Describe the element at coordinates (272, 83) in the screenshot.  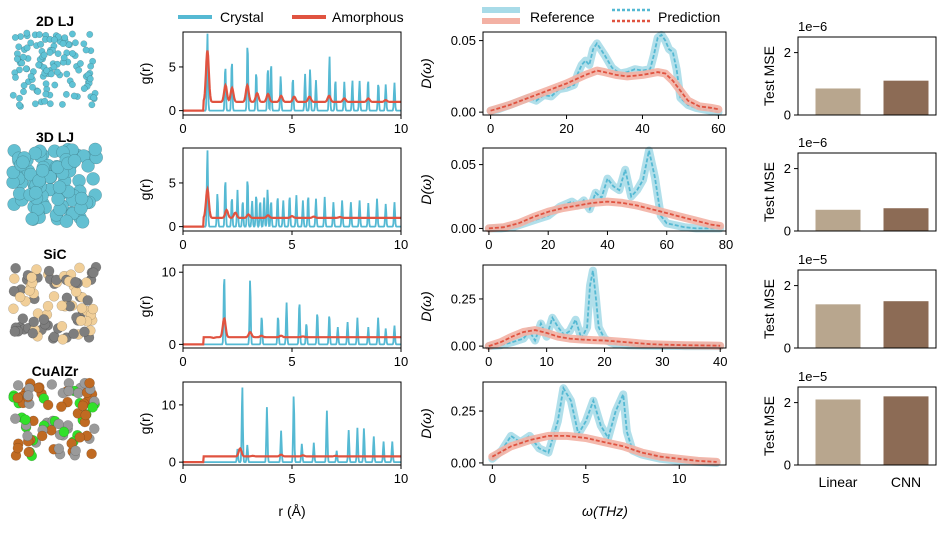
I see `rdf-panel: 0 5 10 0 5 g(r)` at that location.